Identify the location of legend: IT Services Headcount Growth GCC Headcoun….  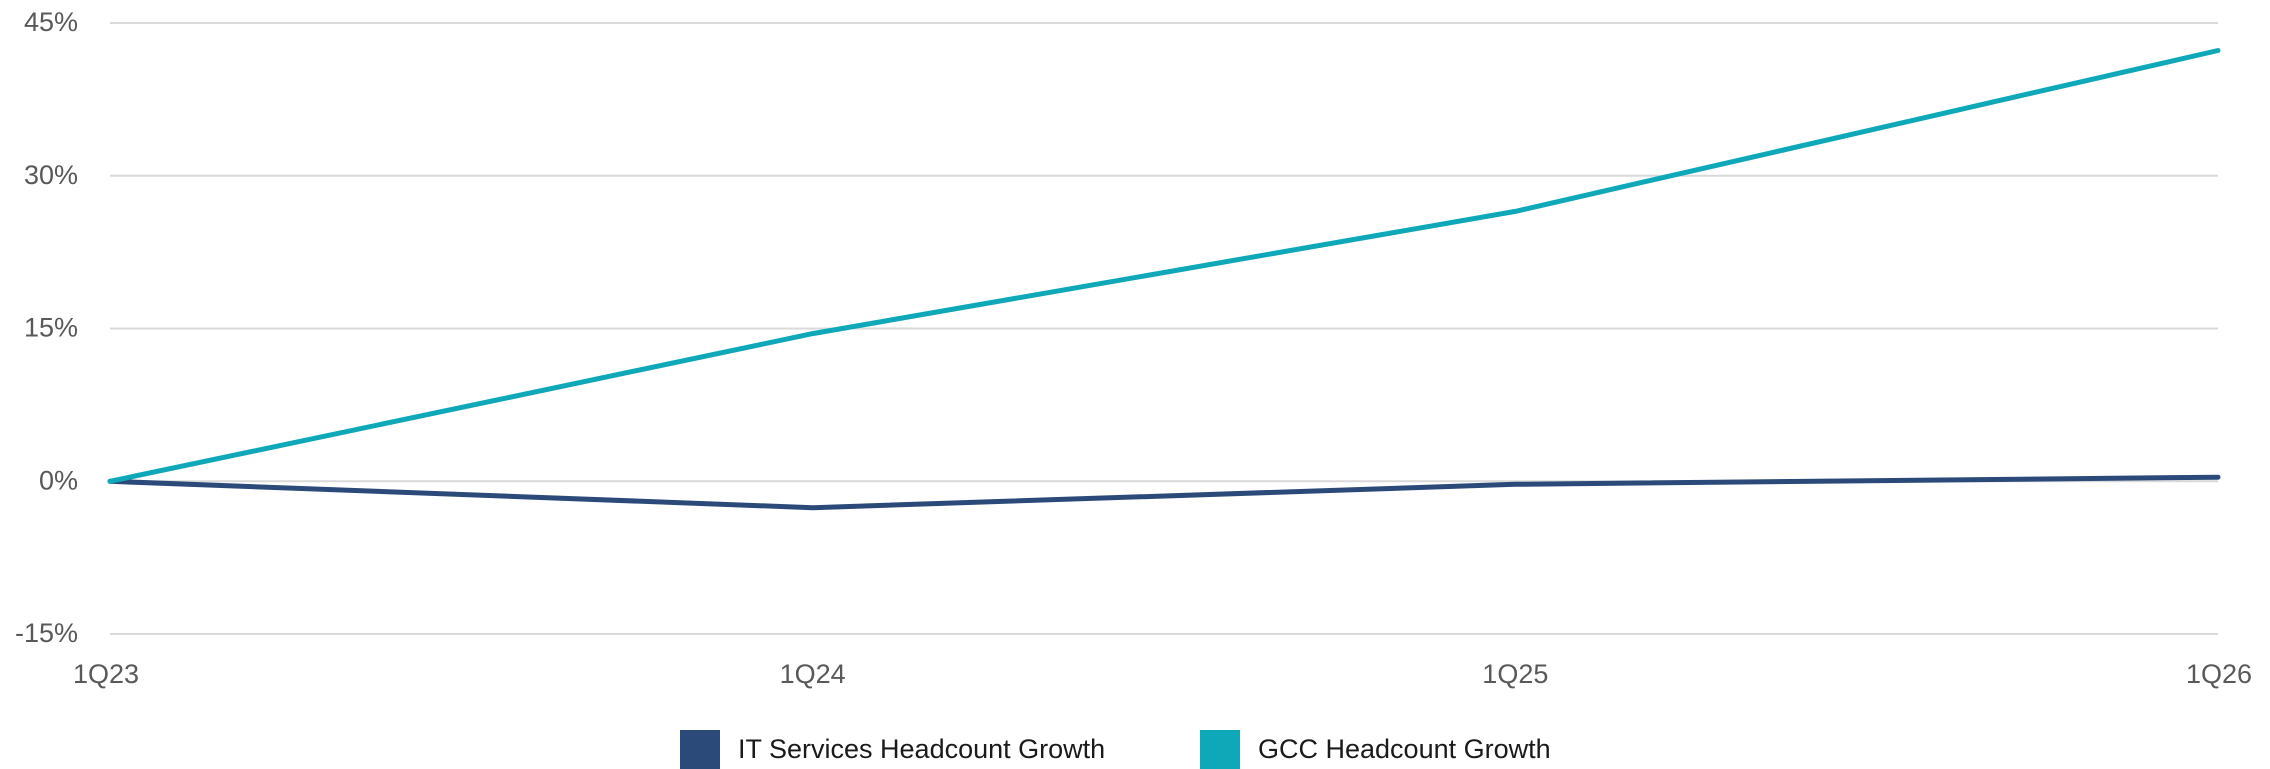
(1115, 749).